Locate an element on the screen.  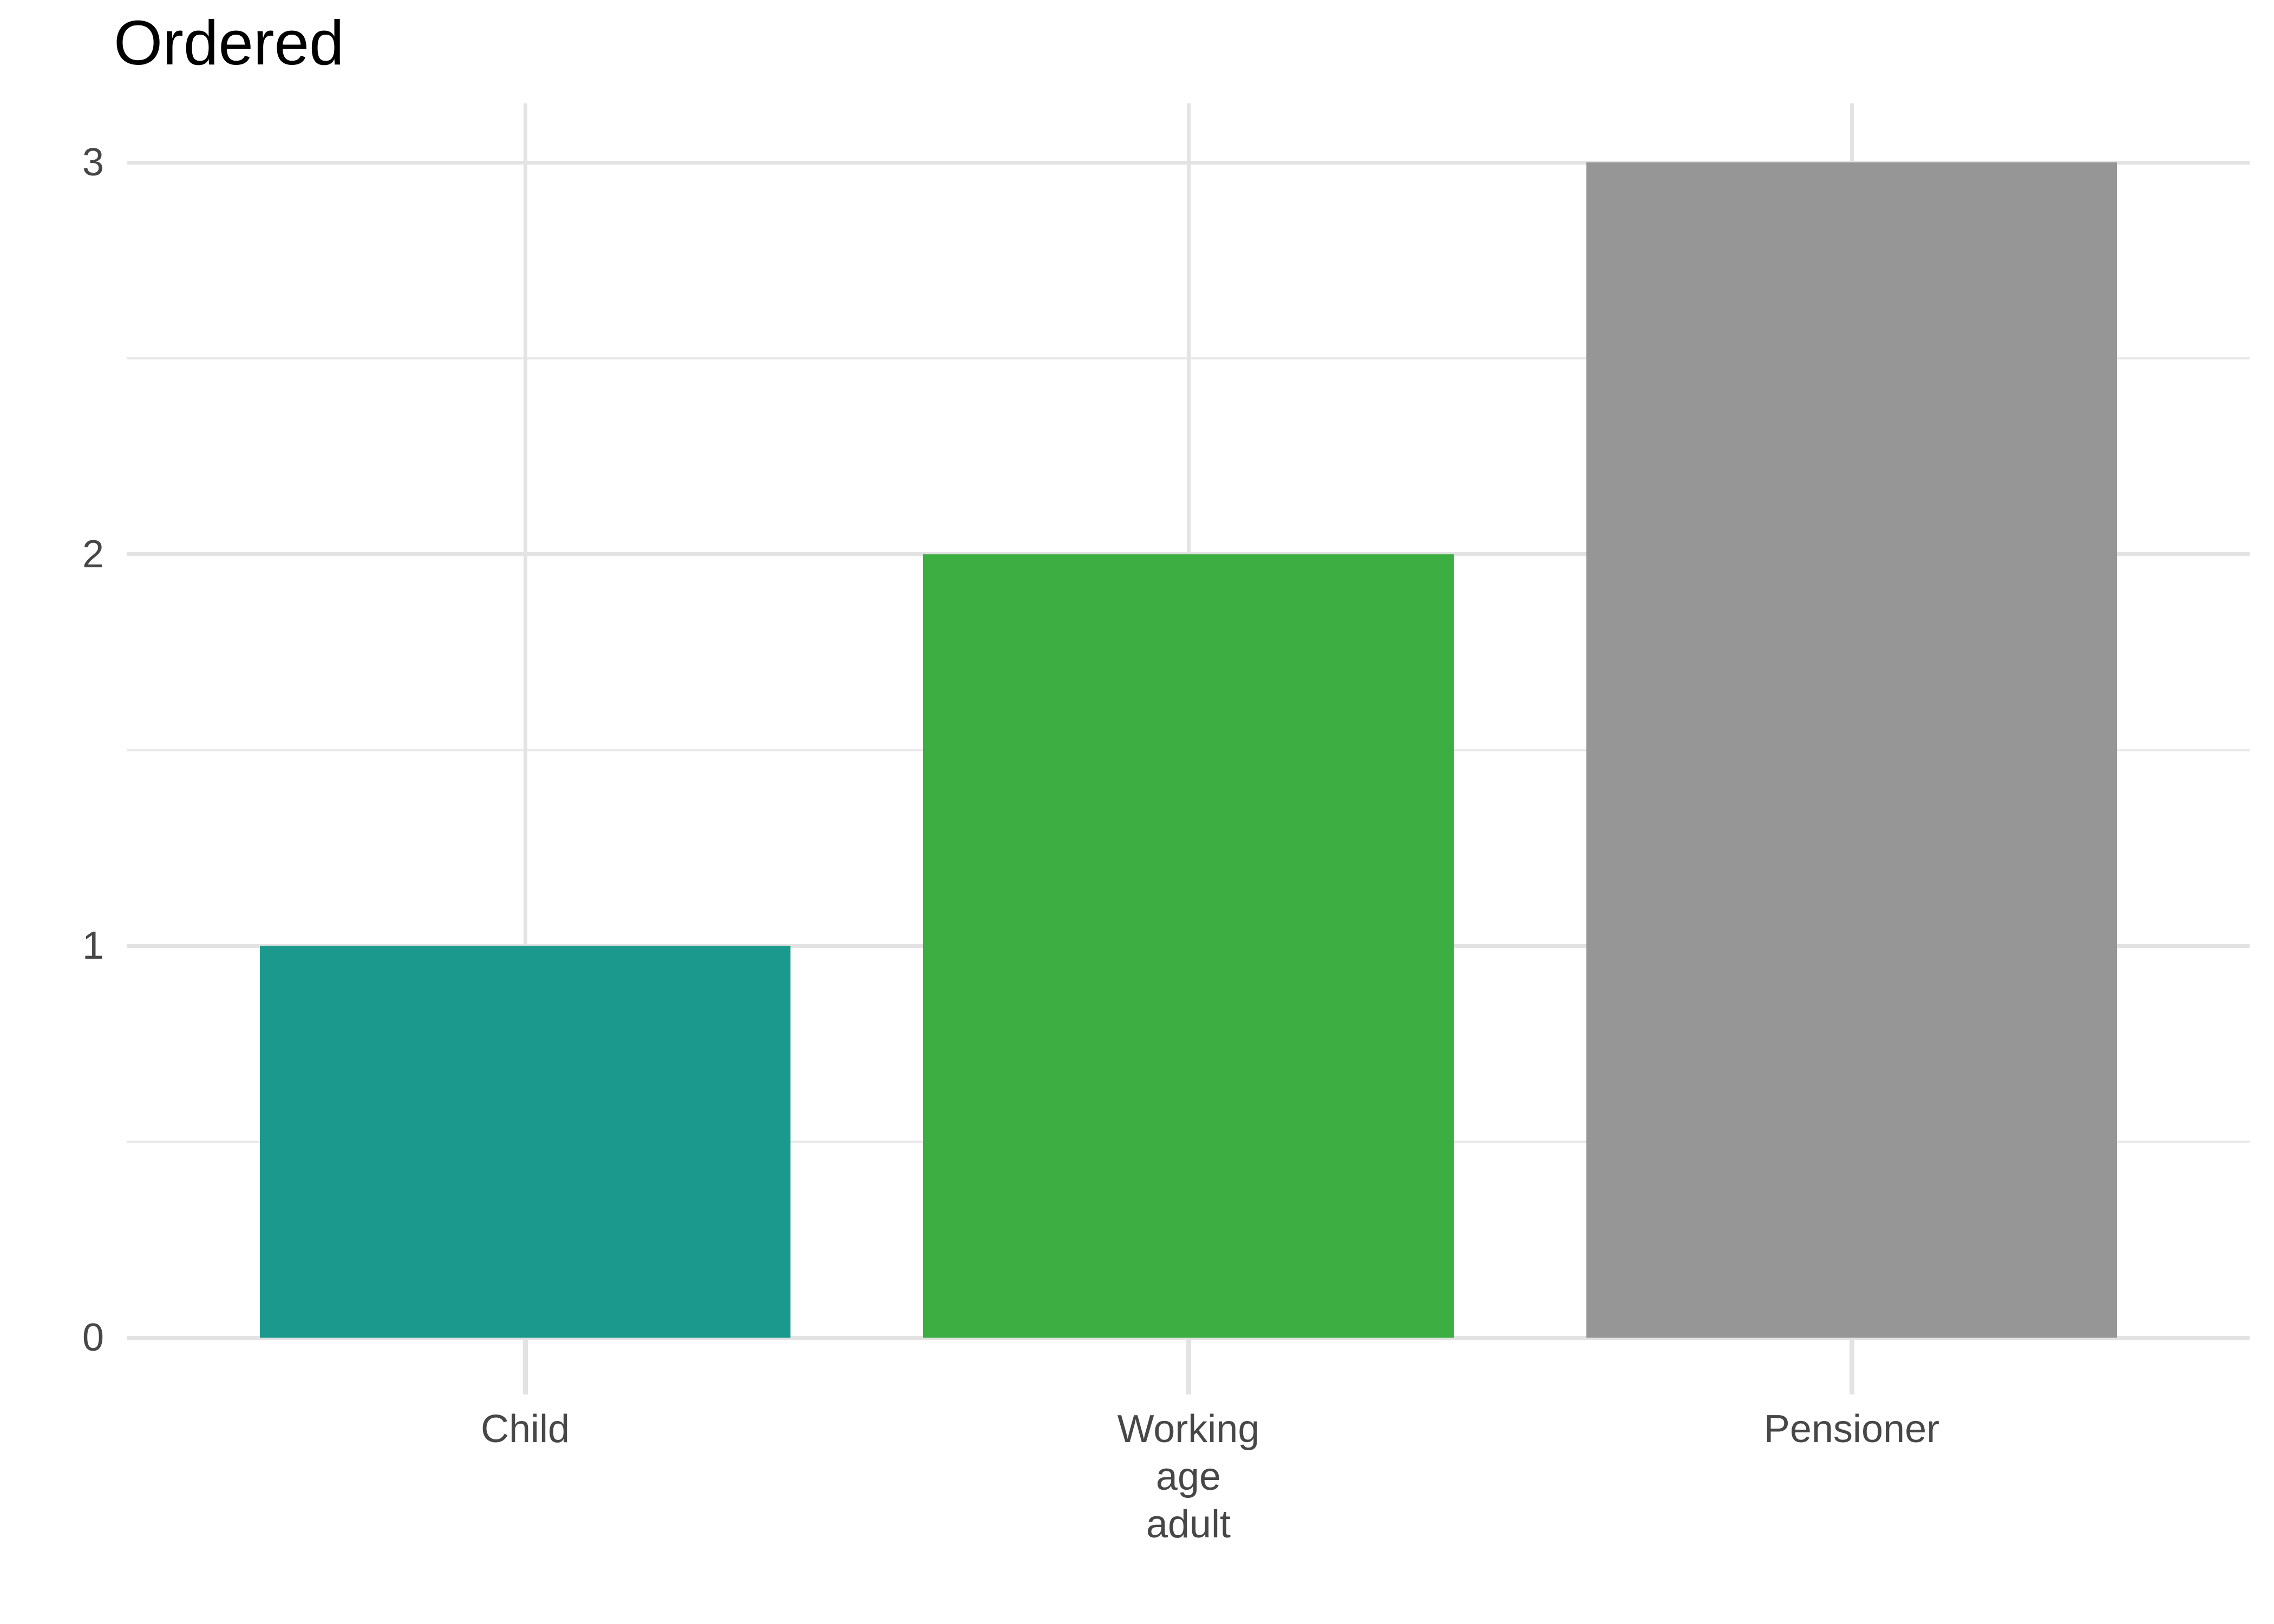
bar-working-age-adult is located at coordinates (1189, 946).